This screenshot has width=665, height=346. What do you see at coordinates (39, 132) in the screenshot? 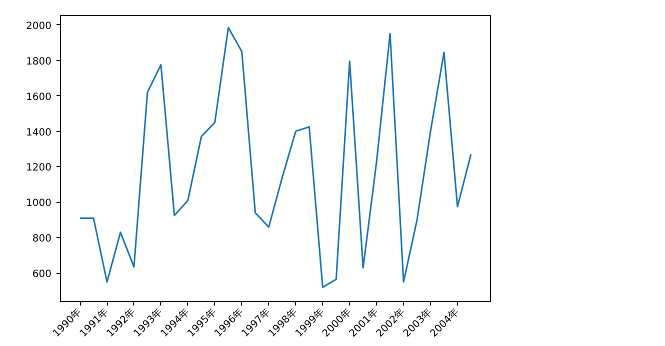
I see `y-tick-label: 1400` at bounding box center [39, 132].